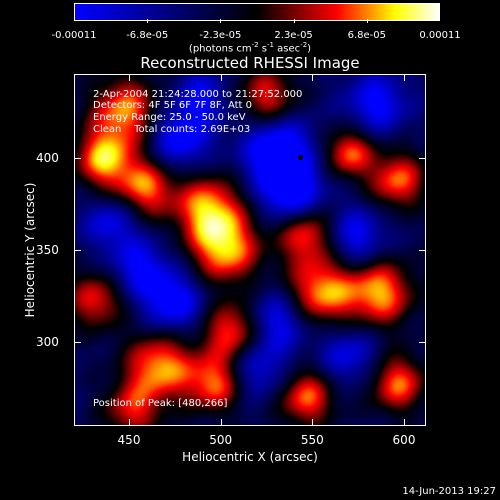 The height and width of the screenshot is (500, 500). Describe the element at coordinates (173, 105) in the screenshot. I see `annotation-detectors: Detectors: 4F 5F 6F 7F 8F, Att 0` at that location.